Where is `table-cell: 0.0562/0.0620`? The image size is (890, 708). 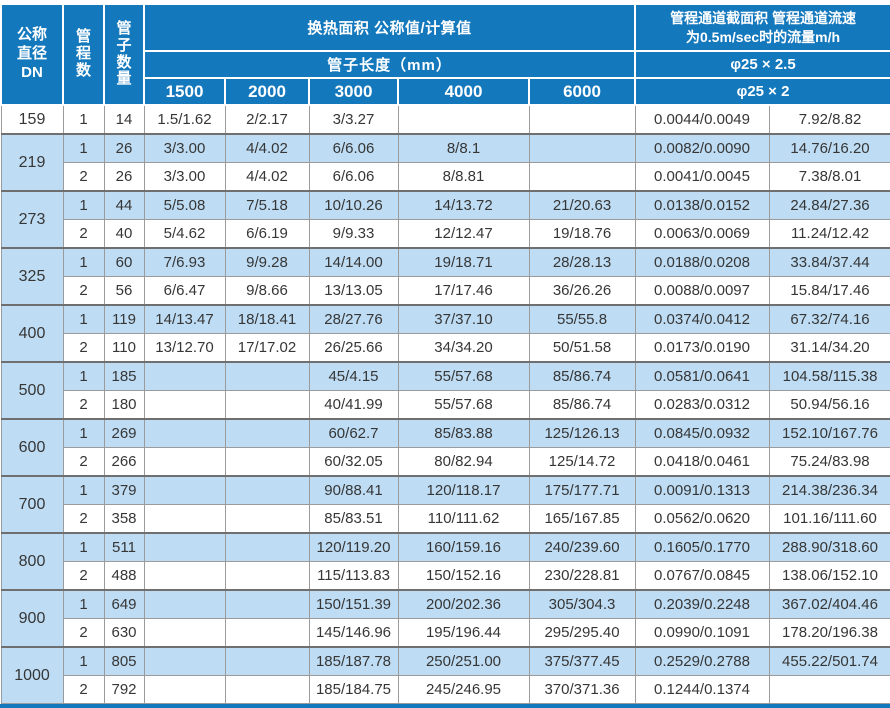
table-cell: 0.0562/0.0620 is located at coordinates (702, 519).